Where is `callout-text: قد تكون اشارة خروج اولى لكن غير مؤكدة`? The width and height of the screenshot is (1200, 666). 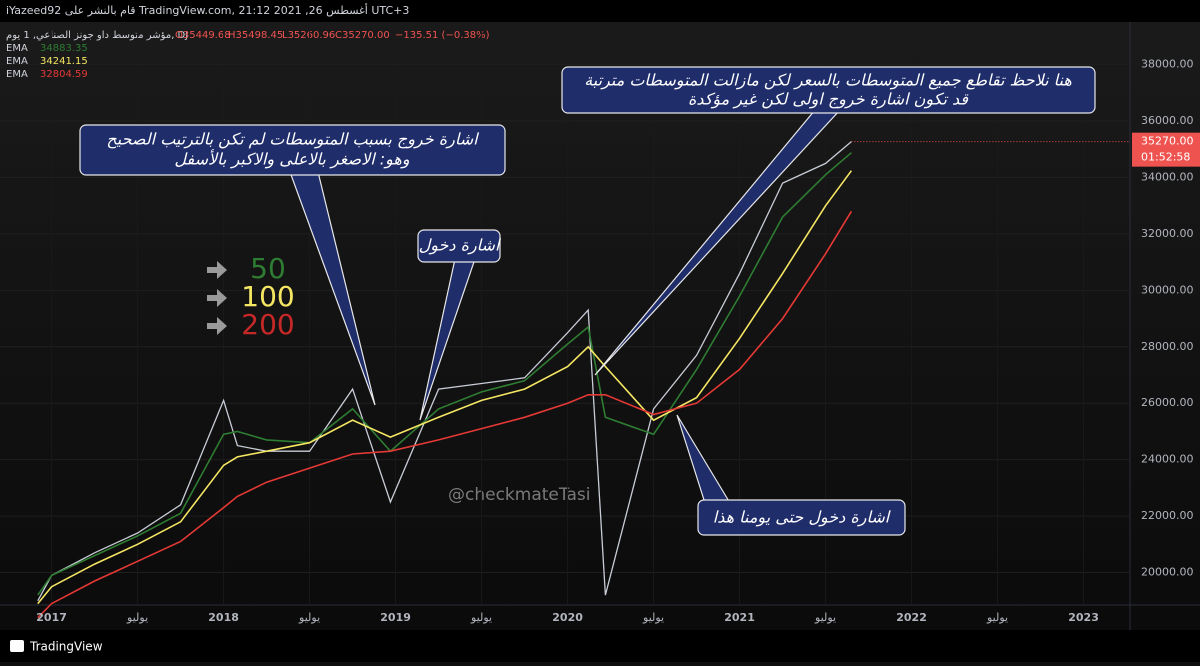
callout-text: قد تكون اشارة خروج اولى لكن غير مؤكدة is located at coordinates (828, 99).